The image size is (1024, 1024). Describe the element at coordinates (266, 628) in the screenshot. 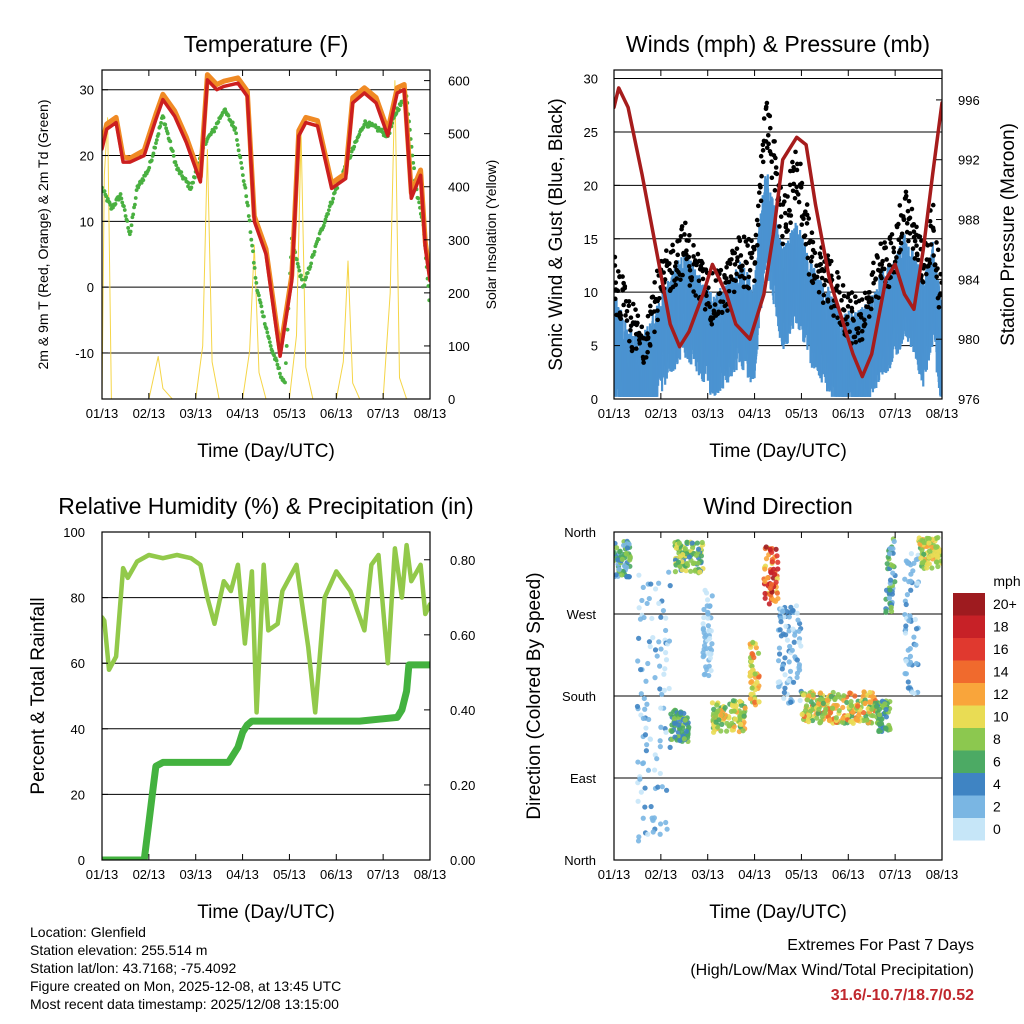

I see `relative-humidity-line` at that location.